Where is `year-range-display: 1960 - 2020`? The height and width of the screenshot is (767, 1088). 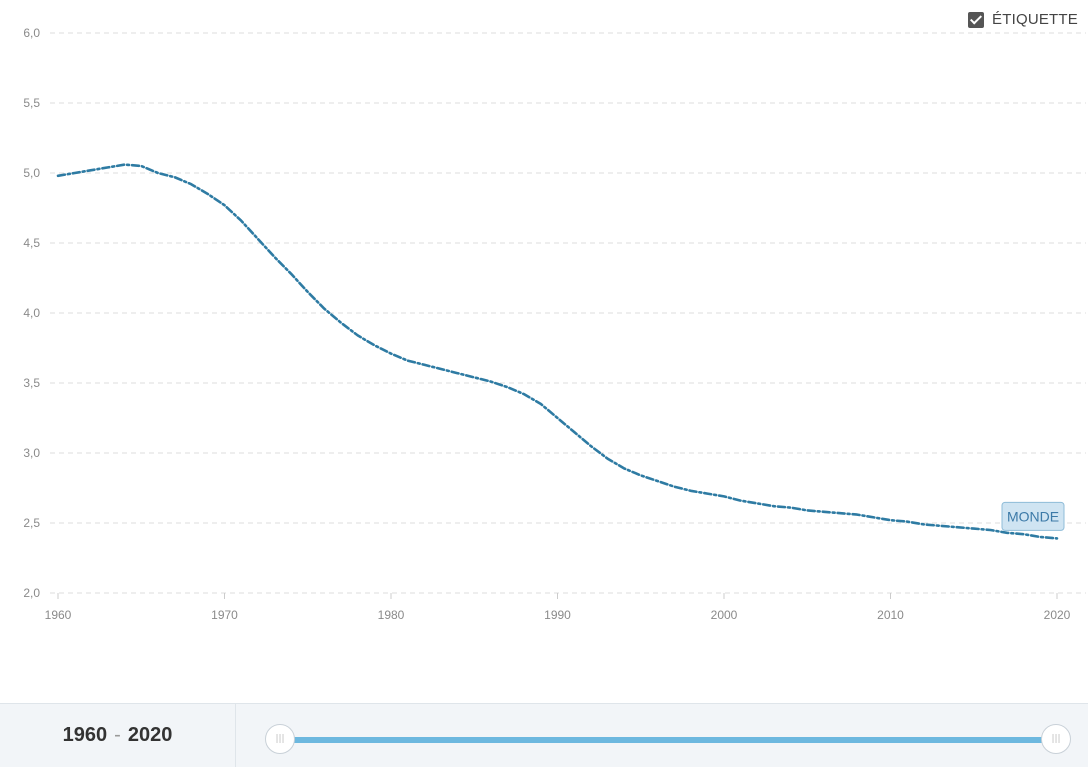
year-range-display: 1960 - 2020 is located at coordinates (118, 735).